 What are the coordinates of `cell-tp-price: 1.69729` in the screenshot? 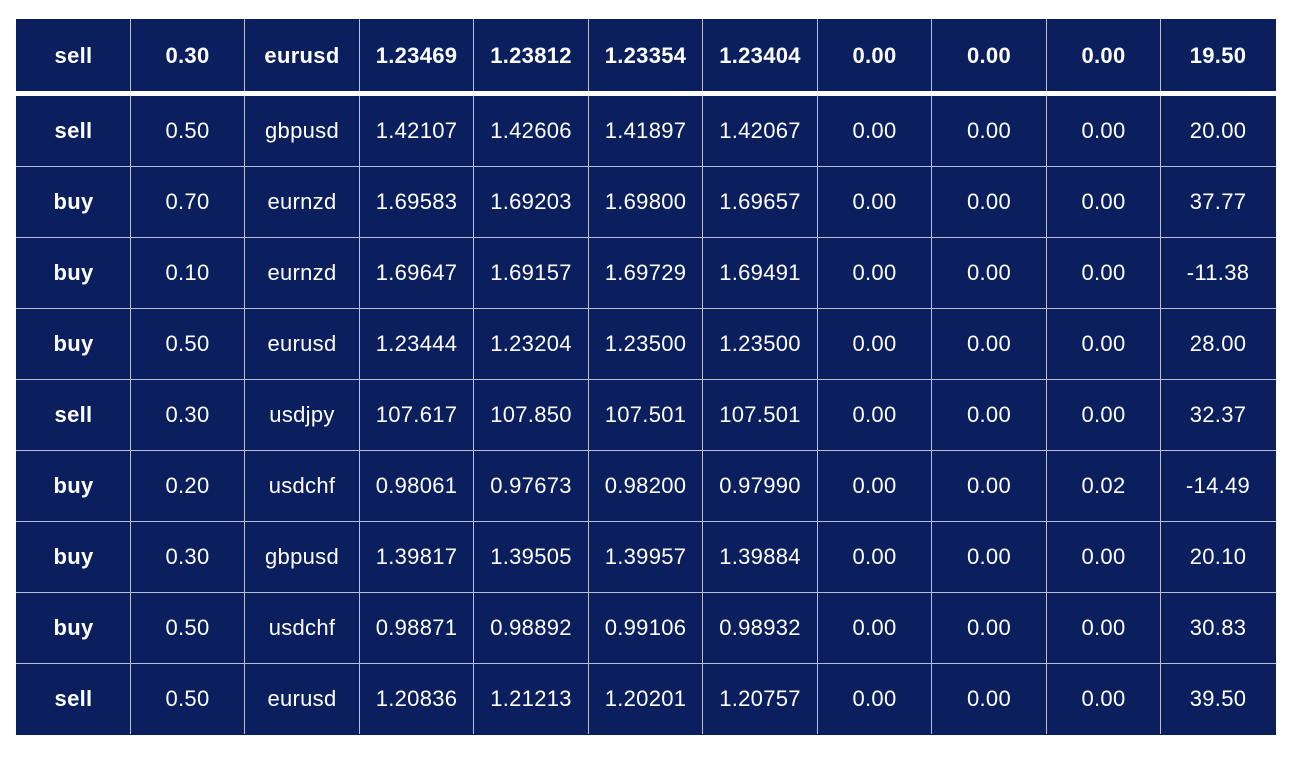 It's located at (645, 273).